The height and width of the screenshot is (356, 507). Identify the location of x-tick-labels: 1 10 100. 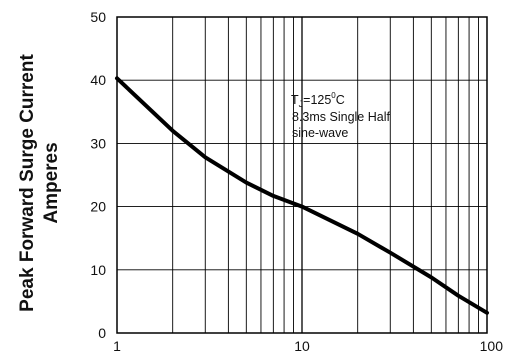
(308, 346).